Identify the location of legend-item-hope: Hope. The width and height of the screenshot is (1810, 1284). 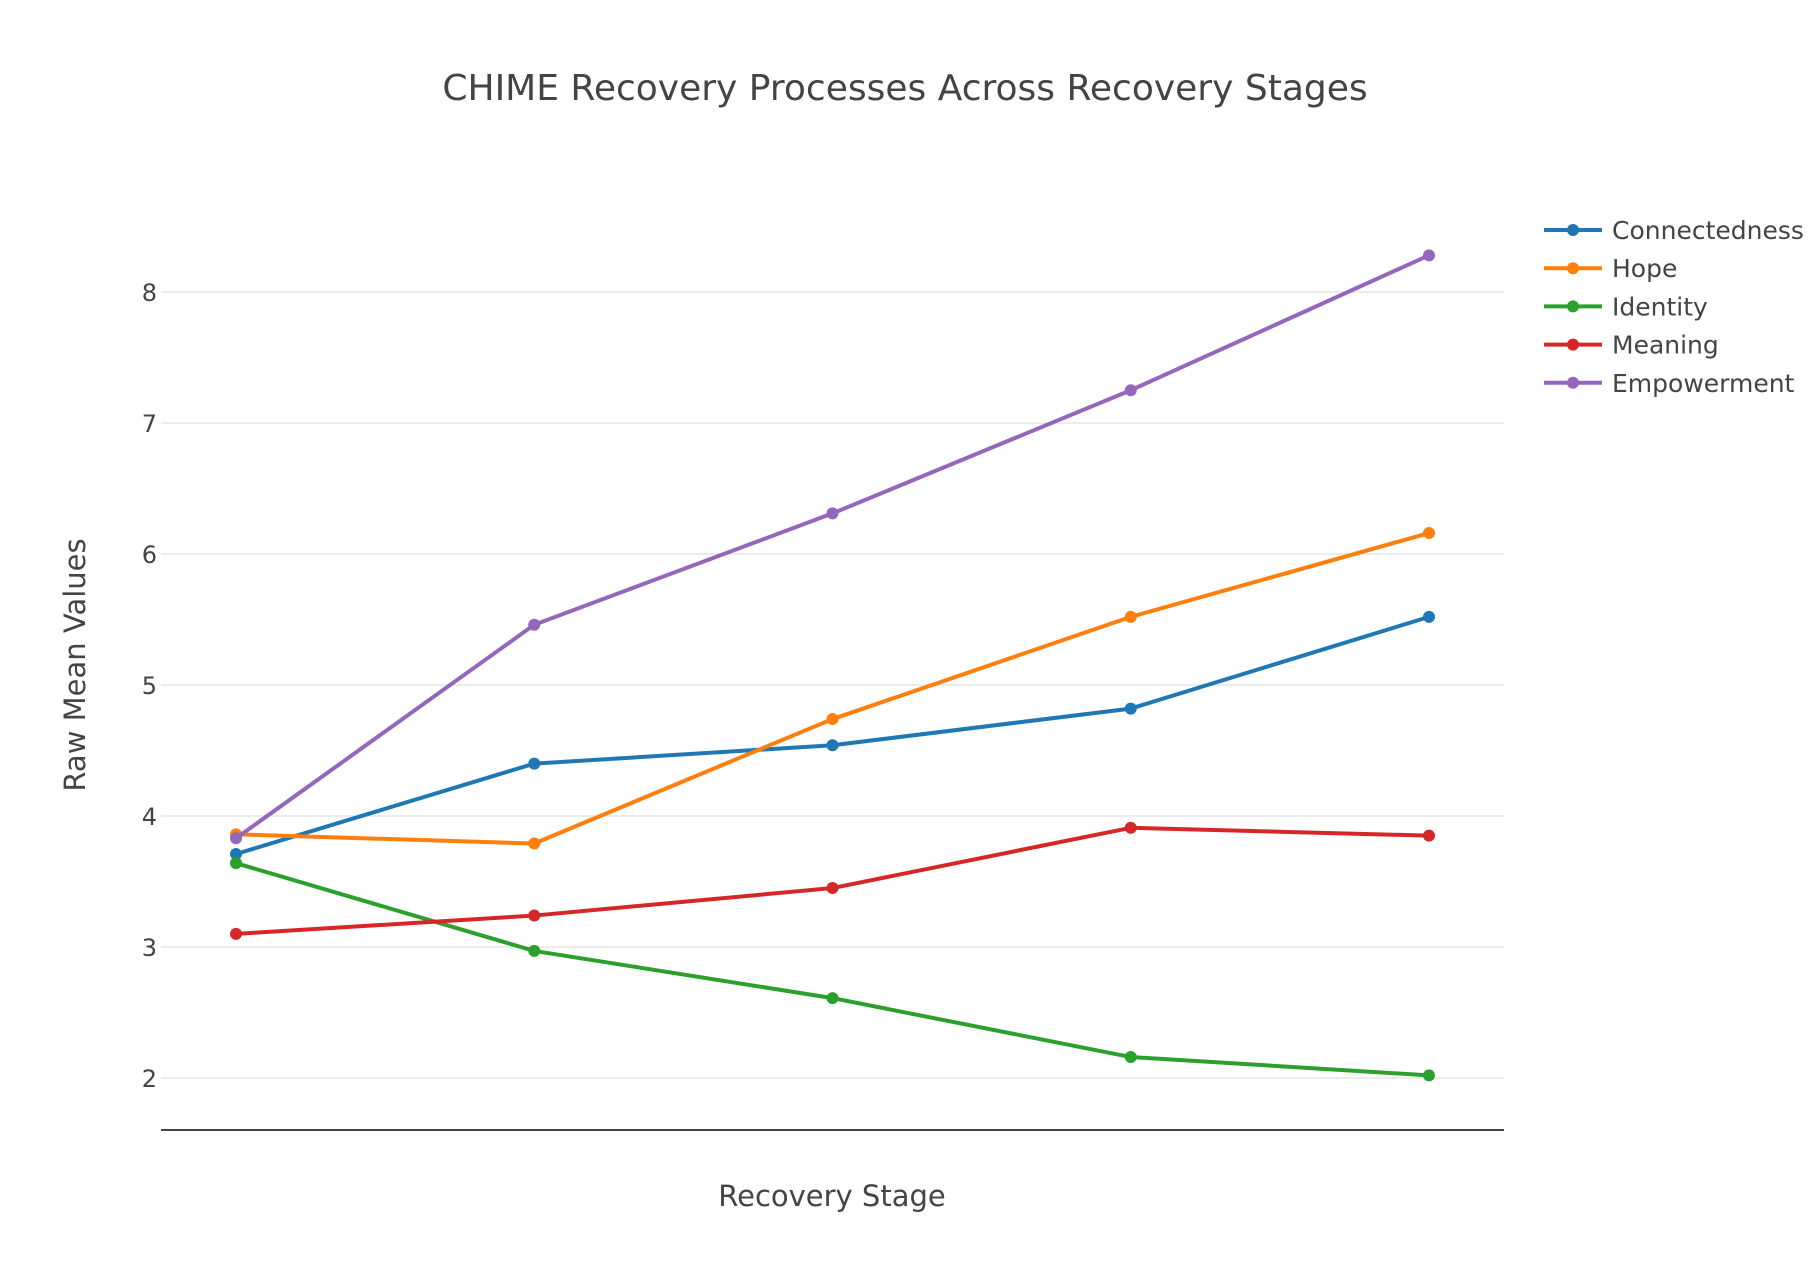
(1610, 268).